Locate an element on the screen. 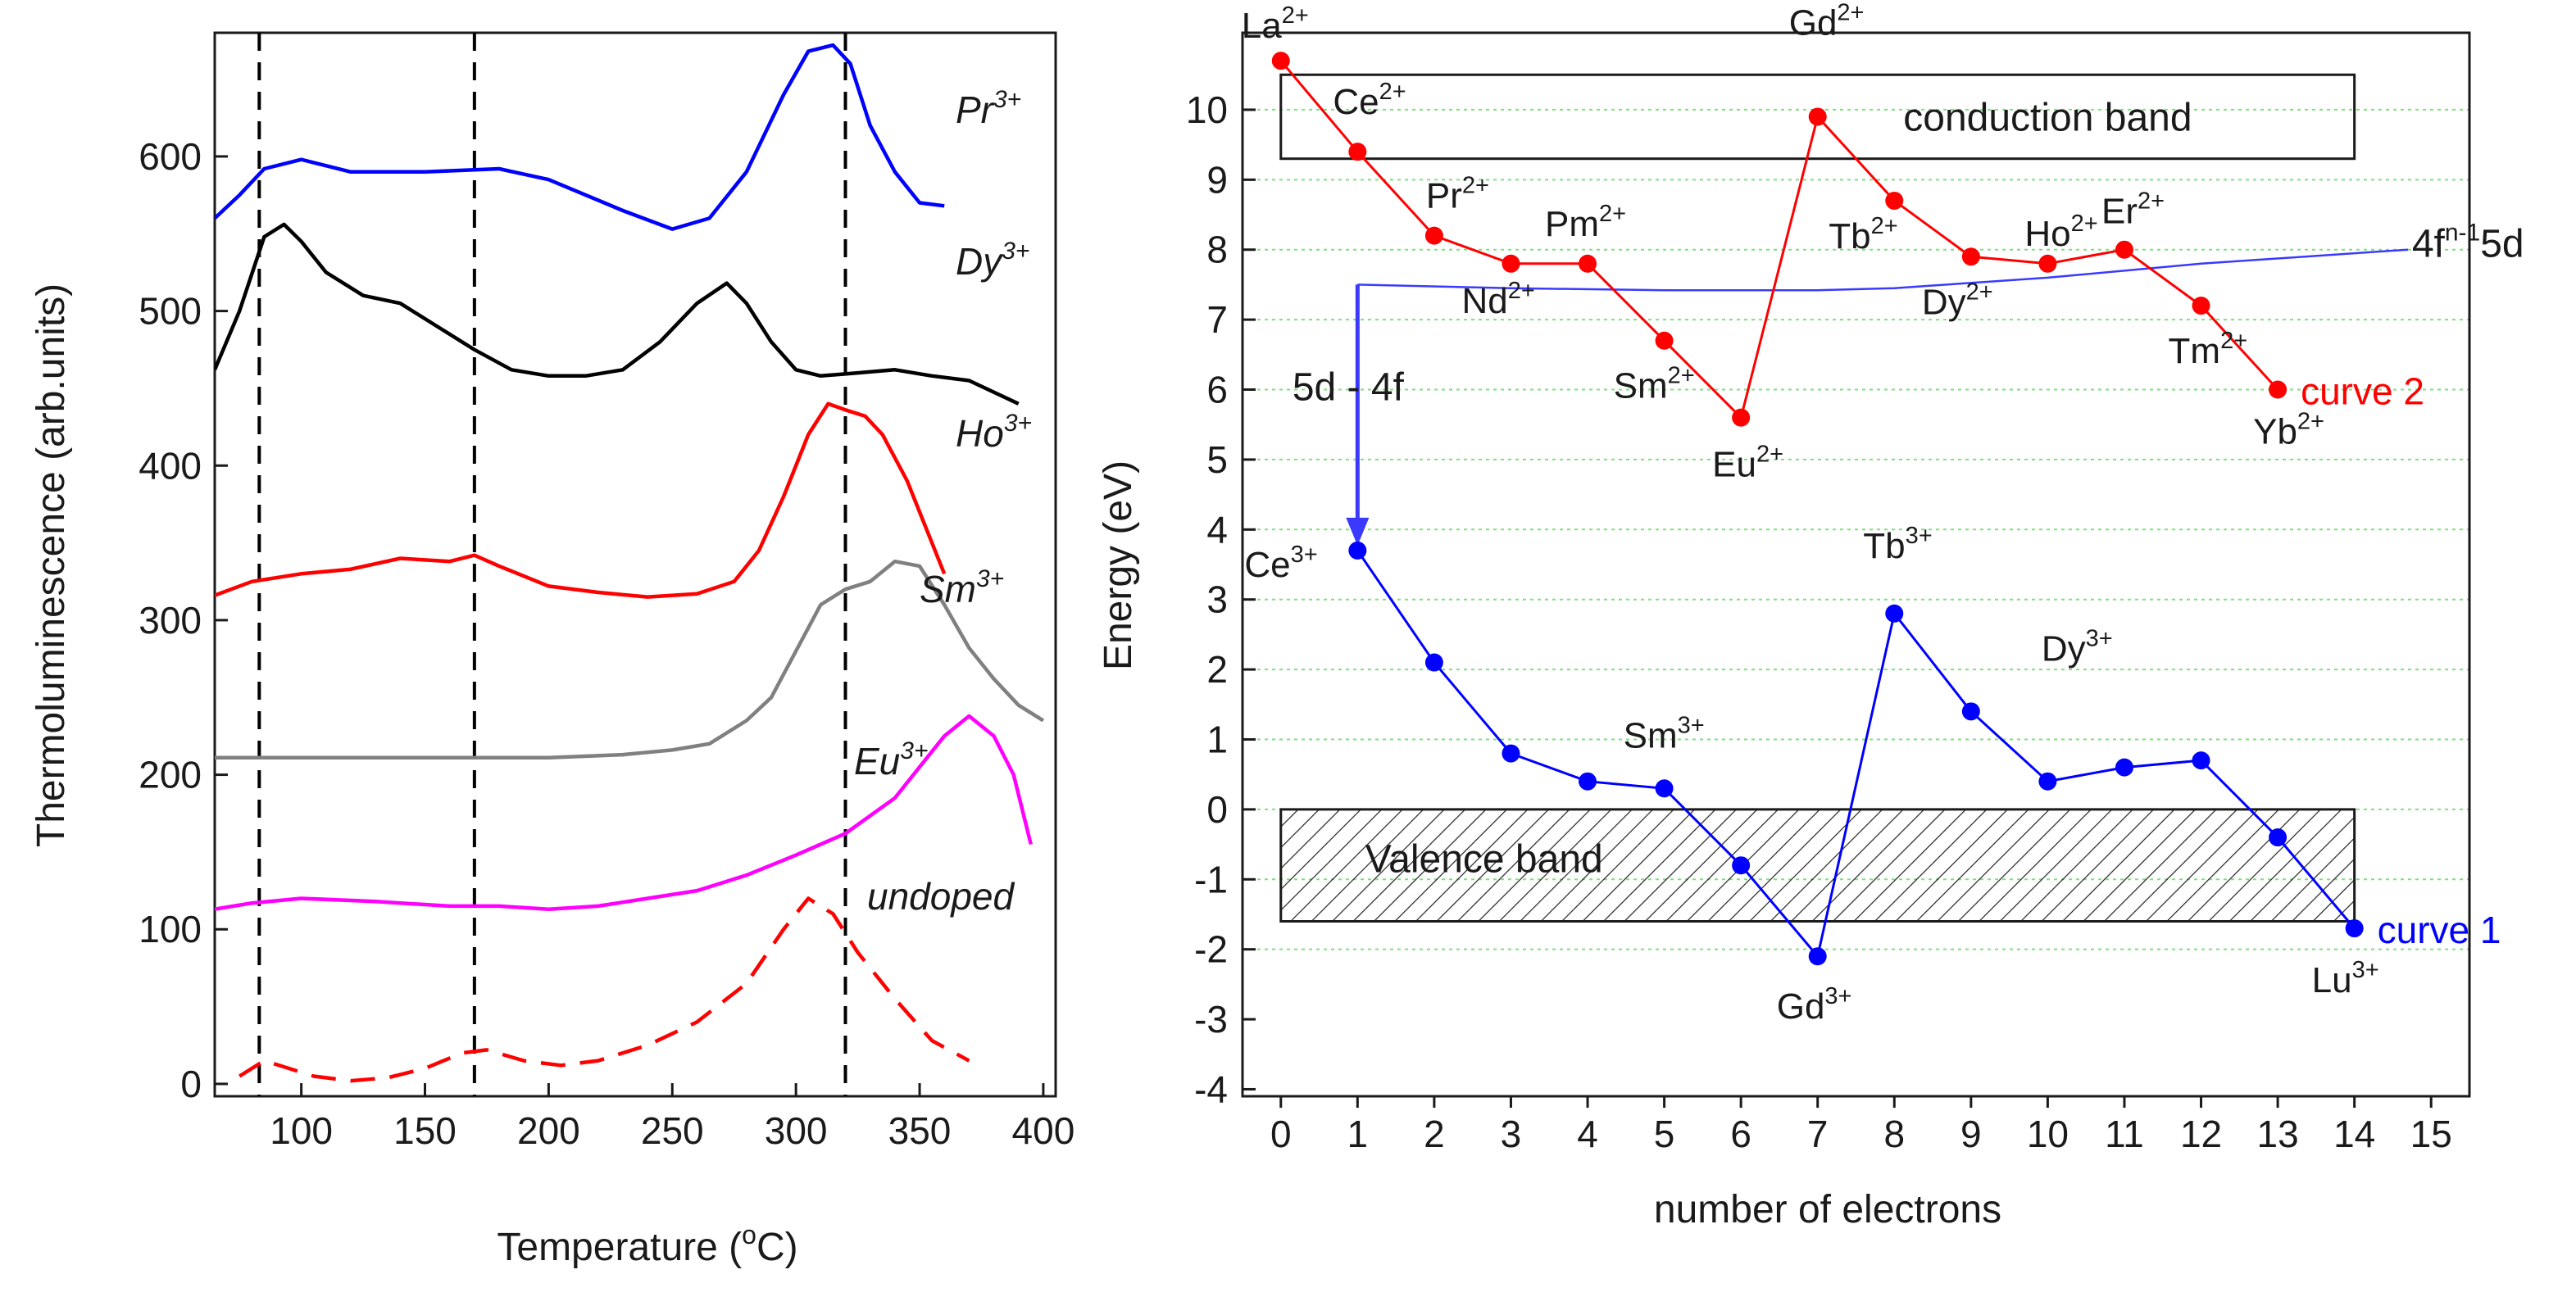 Image resolution: width=2576 pixels, height=1306 pixels. left-series-label: Sm3+ is located at coordinates (962, 587).